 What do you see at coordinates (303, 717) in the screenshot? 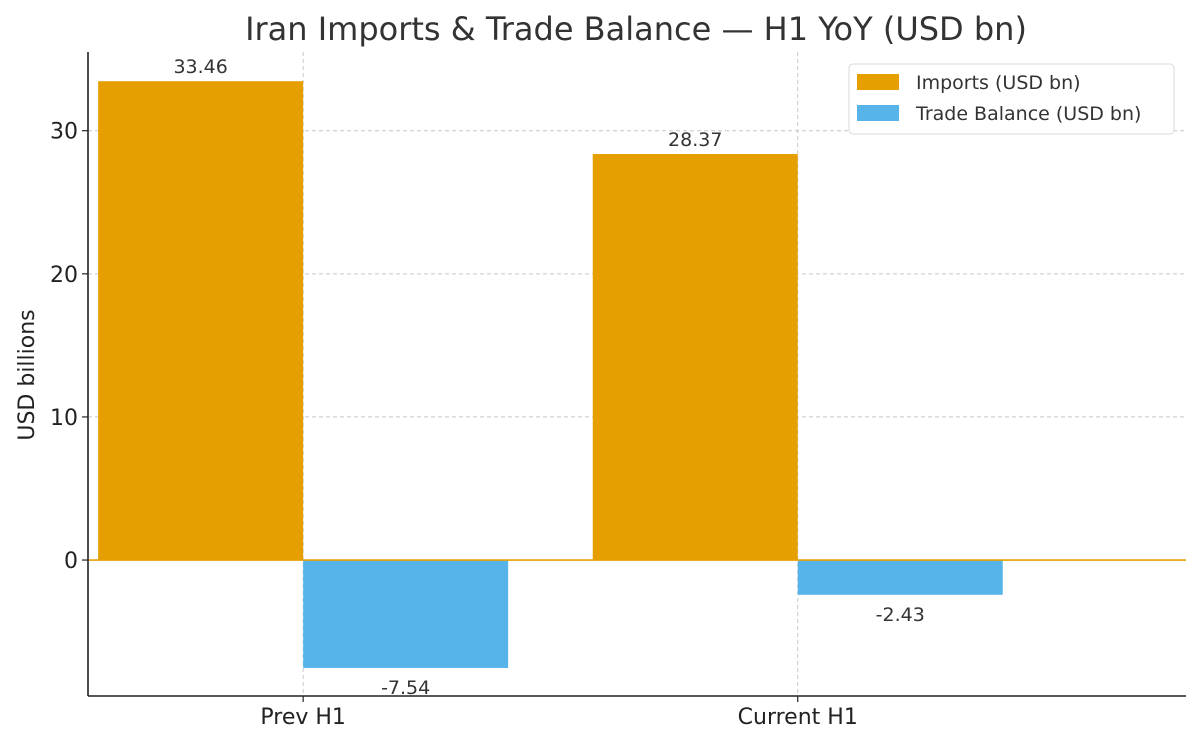
I see `x-category-label: Prev H1` at bounding box center [303, 717].